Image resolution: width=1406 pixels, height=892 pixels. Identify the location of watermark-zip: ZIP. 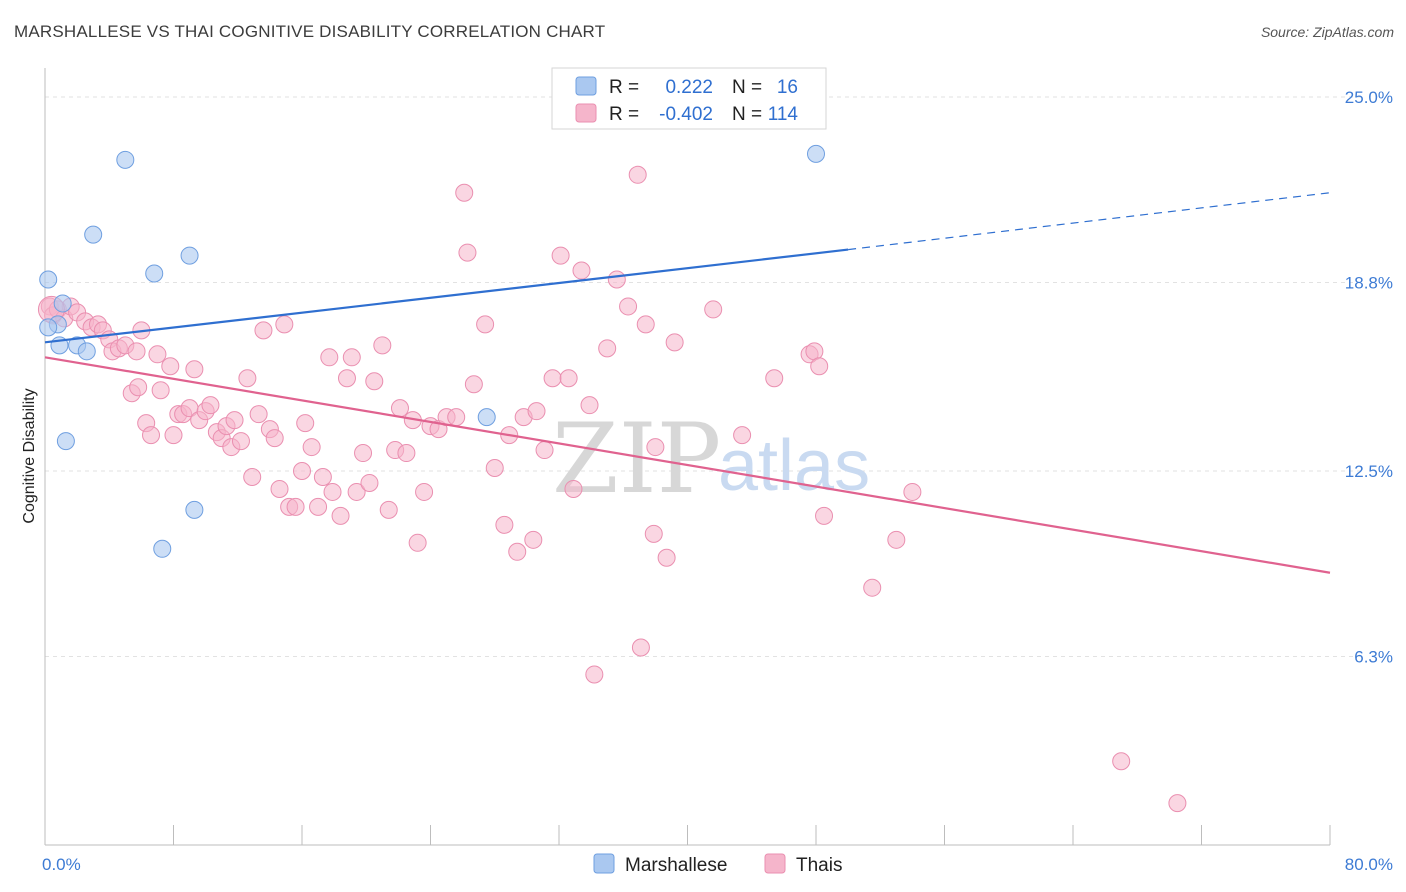
(636, 459).